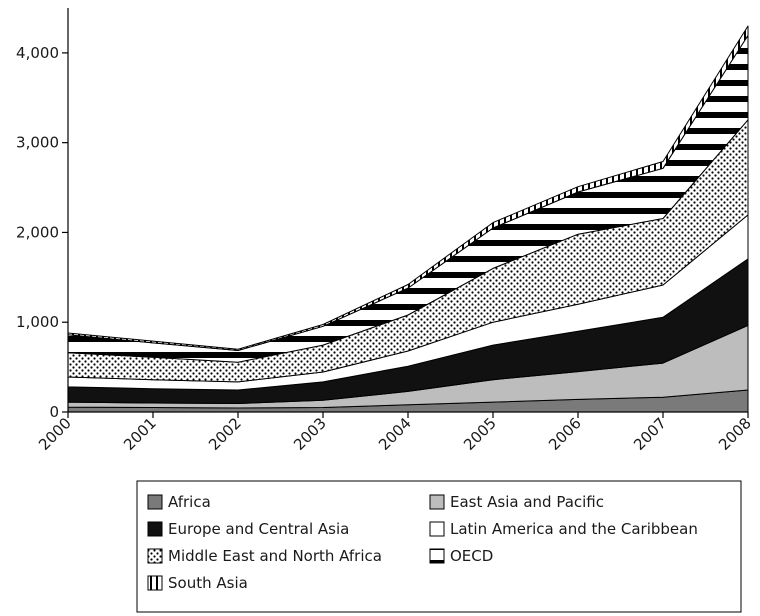 The image size is (760, 616). Describe the element at coordinates (574, 529) in the screenshot. I see `legend-label-latin-america-and-the-caribbean: Latin America and the Caribbean` at that location.